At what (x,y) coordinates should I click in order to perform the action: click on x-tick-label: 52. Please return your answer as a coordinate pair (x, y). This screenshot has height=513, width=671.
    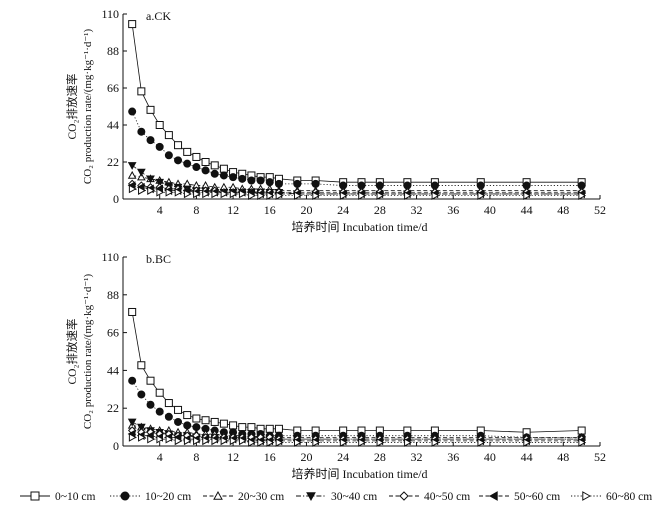
    Looking at the image, I should click on (600, 210).